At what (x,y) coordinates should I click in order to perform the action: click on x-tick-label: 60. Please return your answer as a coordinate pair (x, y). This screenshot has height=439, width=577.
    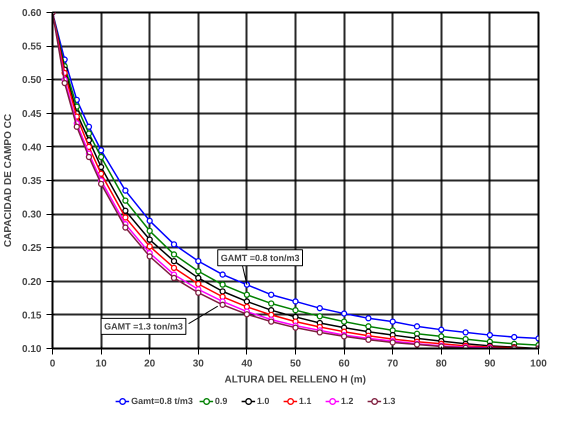
    Looking at the image, I should click on (344, 364).